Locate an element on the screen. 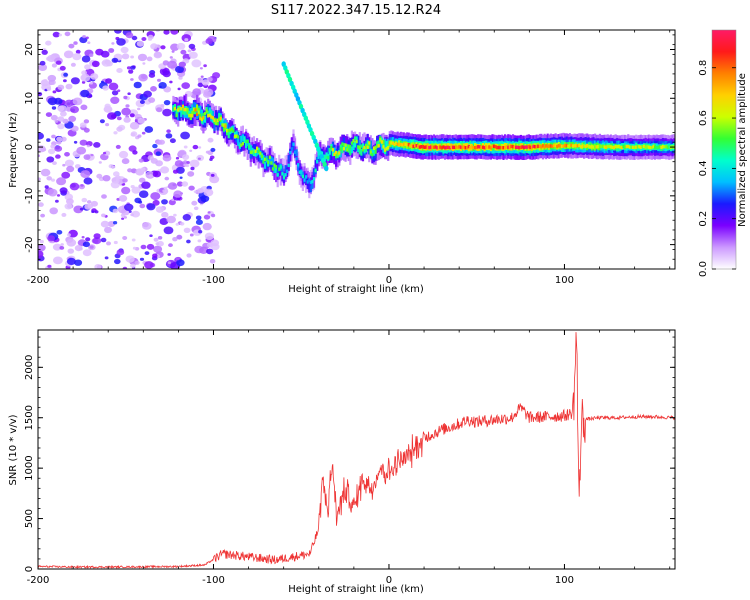  colorbar-tick-label: 0.2 is located at coordinates (703, 219).